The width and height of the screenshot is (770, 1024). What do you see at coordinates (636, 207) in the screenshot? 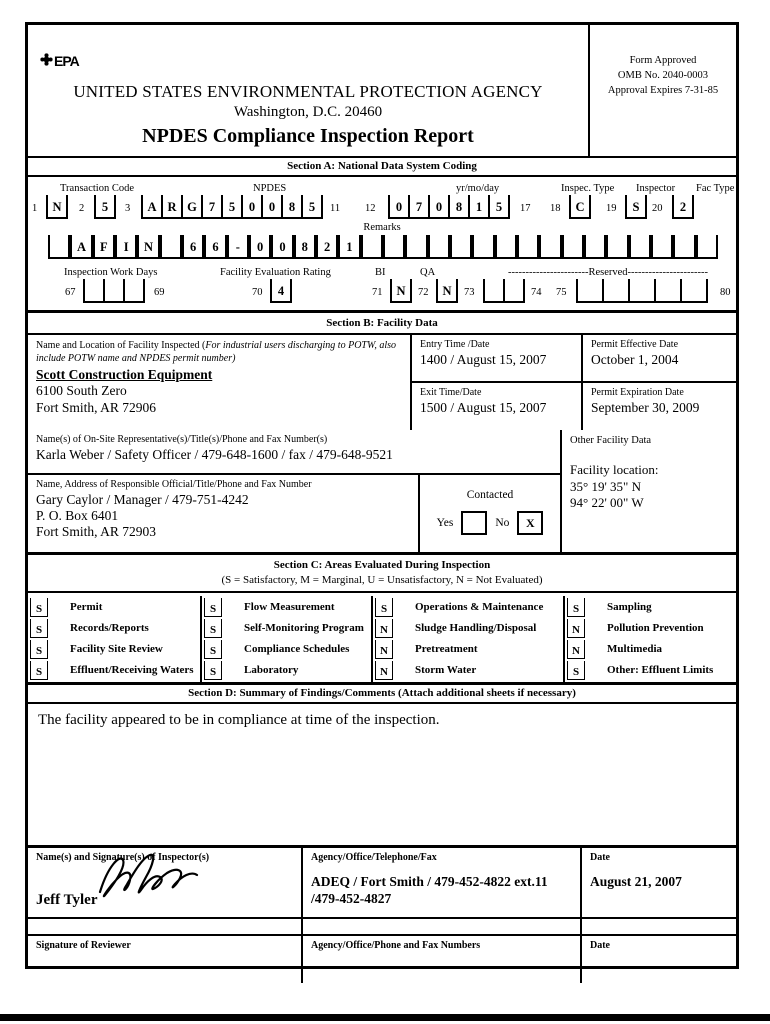
I see `inspector-cell: S` at bounding box center [636, 207].